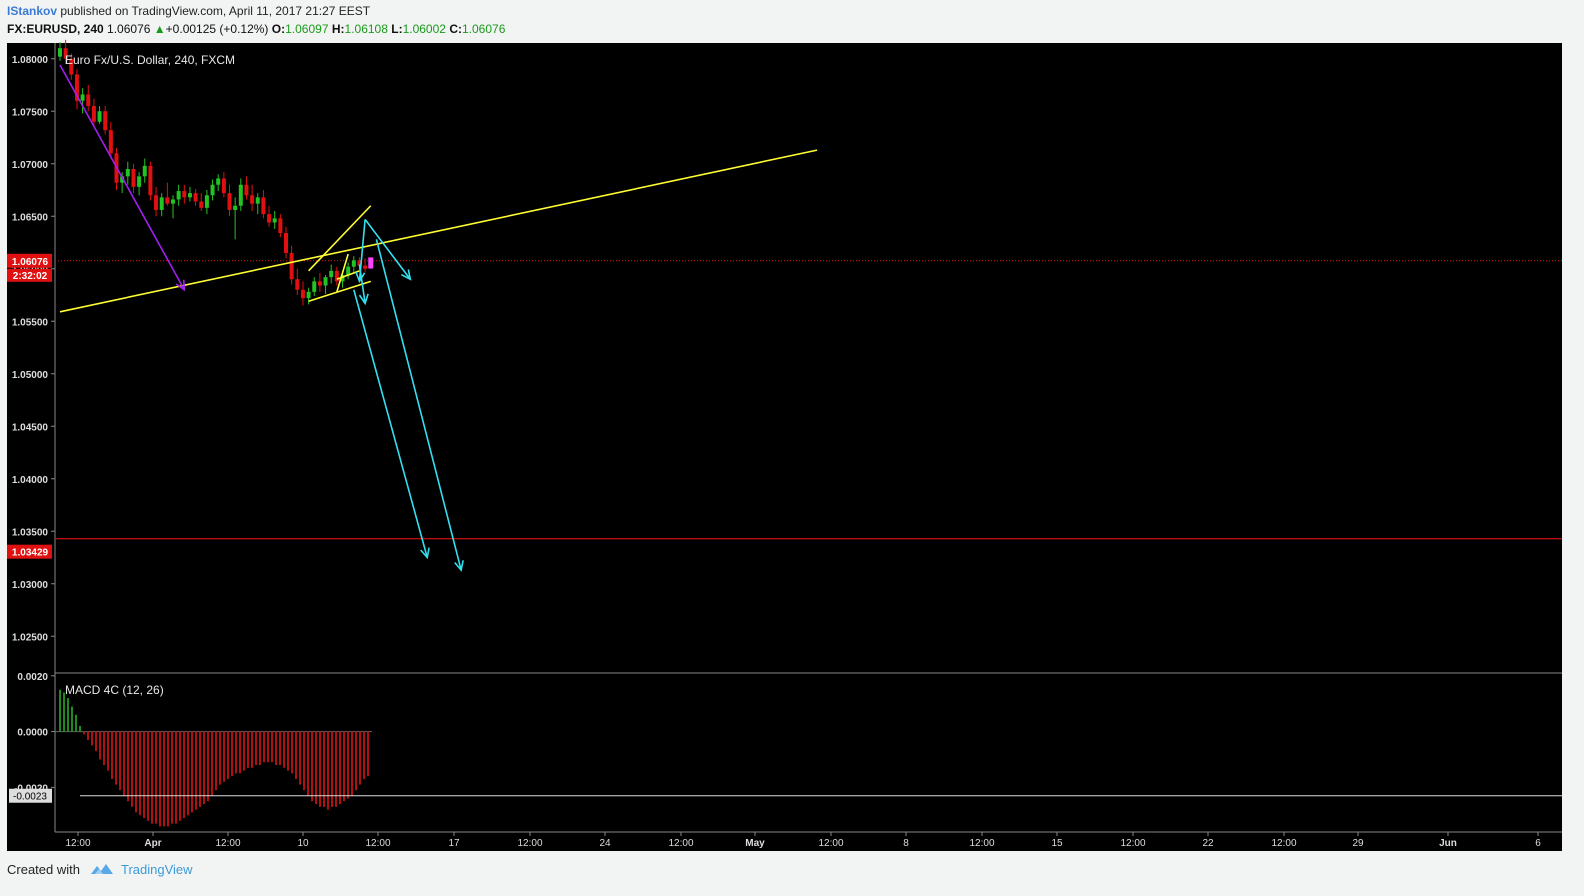  Describe the element at coordinates (366, 29) in the screenshot. I see `high-value: 1.06108` at that location.